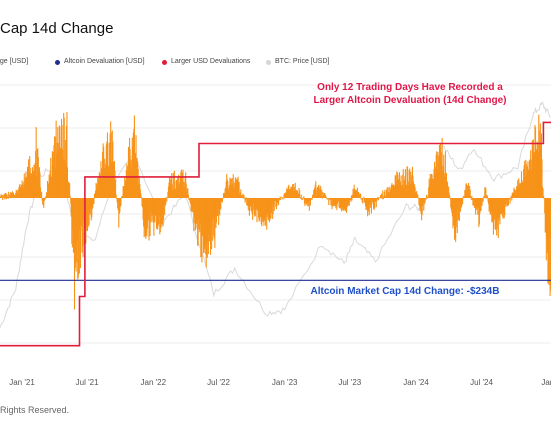  I want to click on legend-item-btc-price: BTC: Price [USD], so click(297, 62).